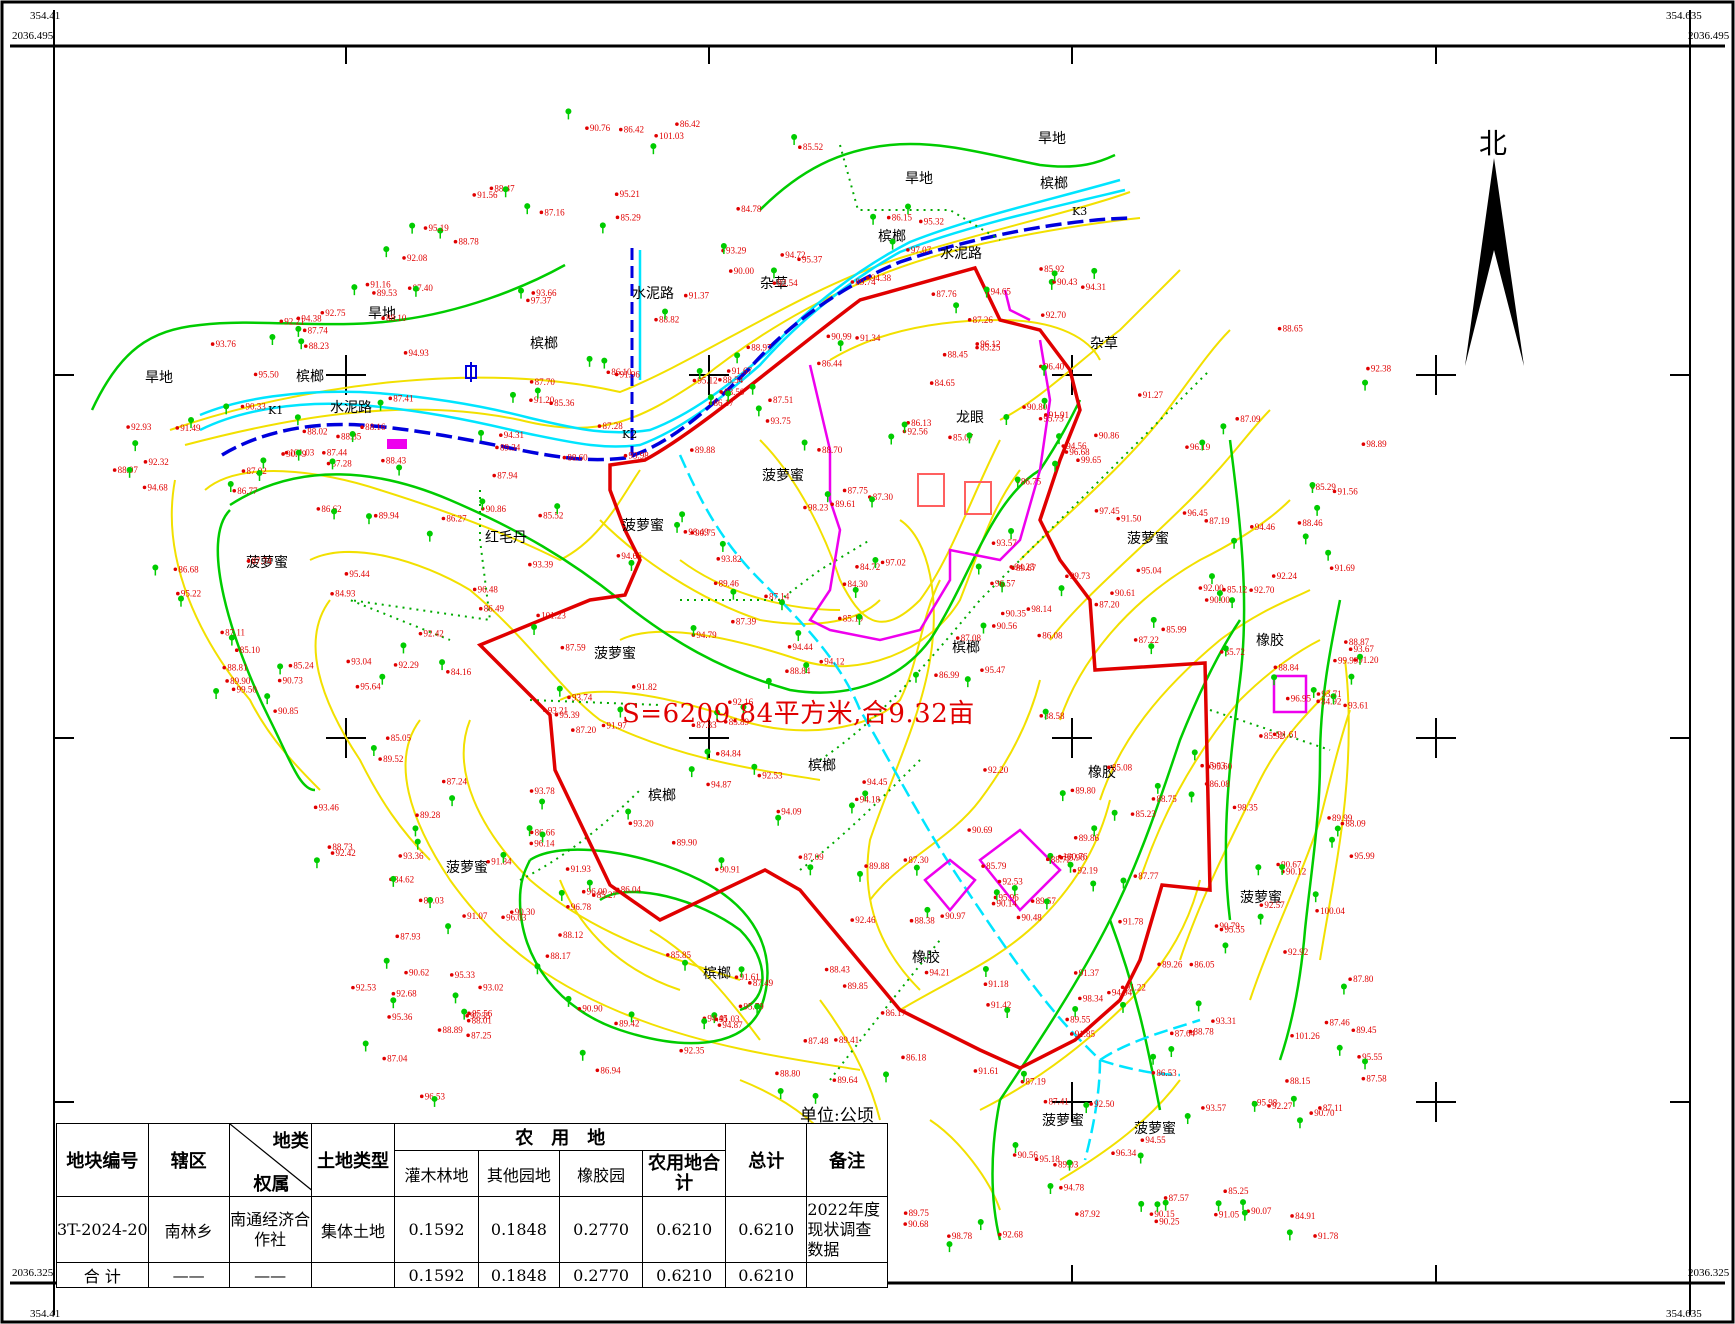 The height and width of the screenshot is (1324, 1735). Describe the element at coordinates (787, 283) in the screenshot. I see `elevation-label: 92.54` at that location.